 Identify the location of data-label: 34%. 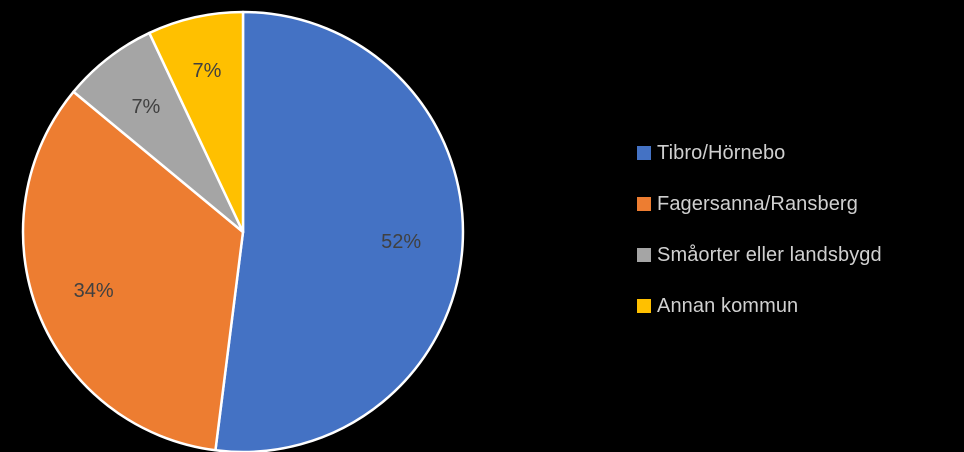
(94, 291).